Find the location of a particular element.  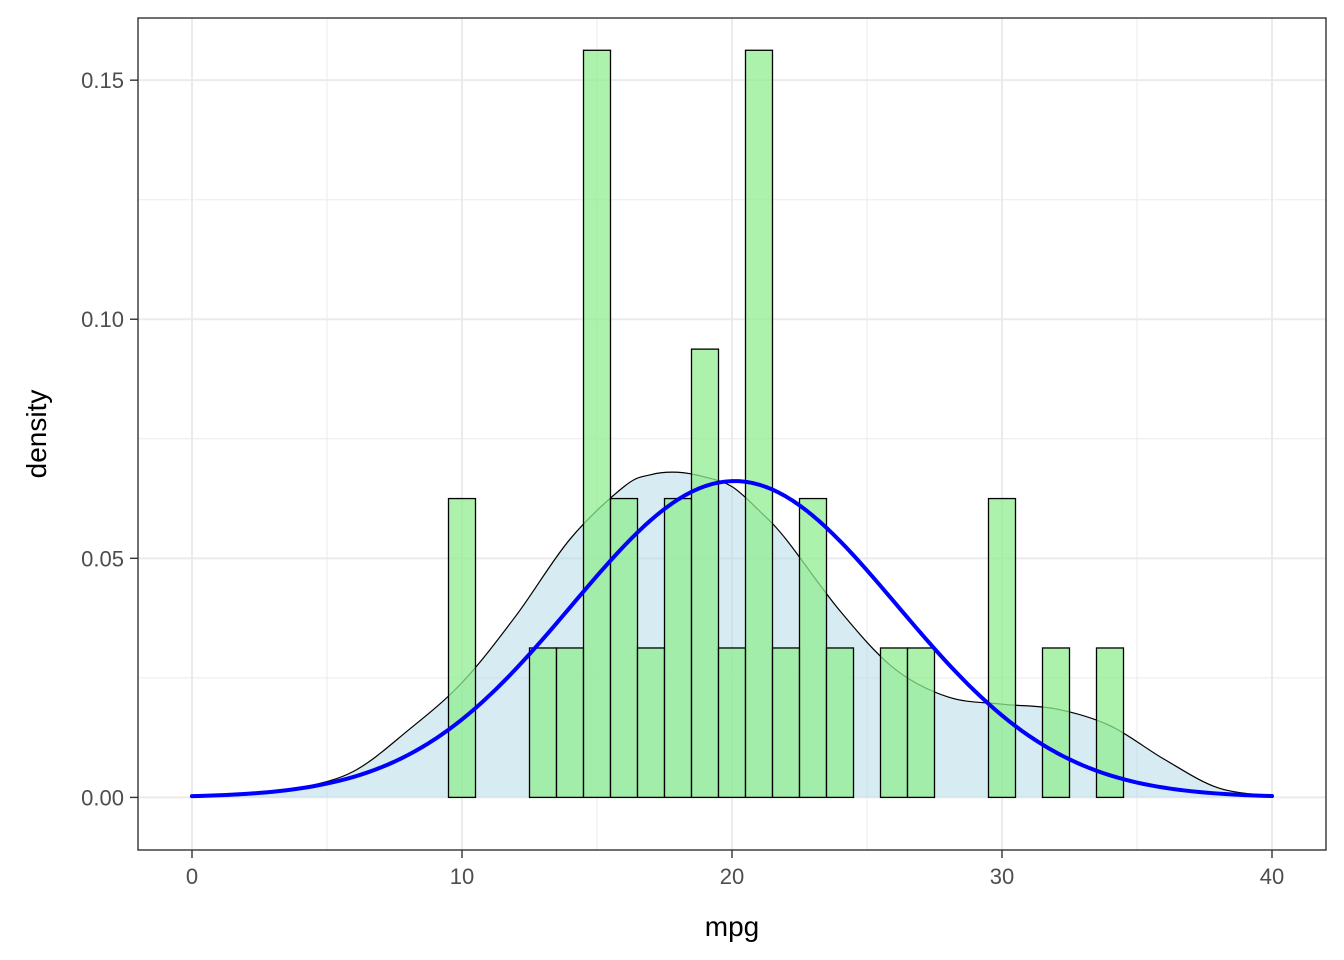

y-tick-label: 0.10 is located at coordinates (102, 319).